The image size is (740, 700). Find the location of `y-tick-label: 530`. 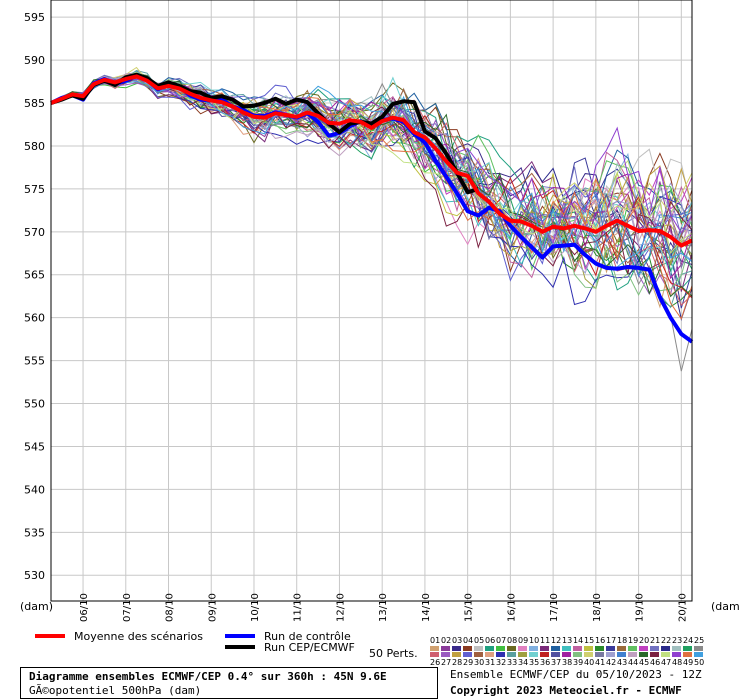

y-tick-label: 530 is located at coordinates (34, 575).